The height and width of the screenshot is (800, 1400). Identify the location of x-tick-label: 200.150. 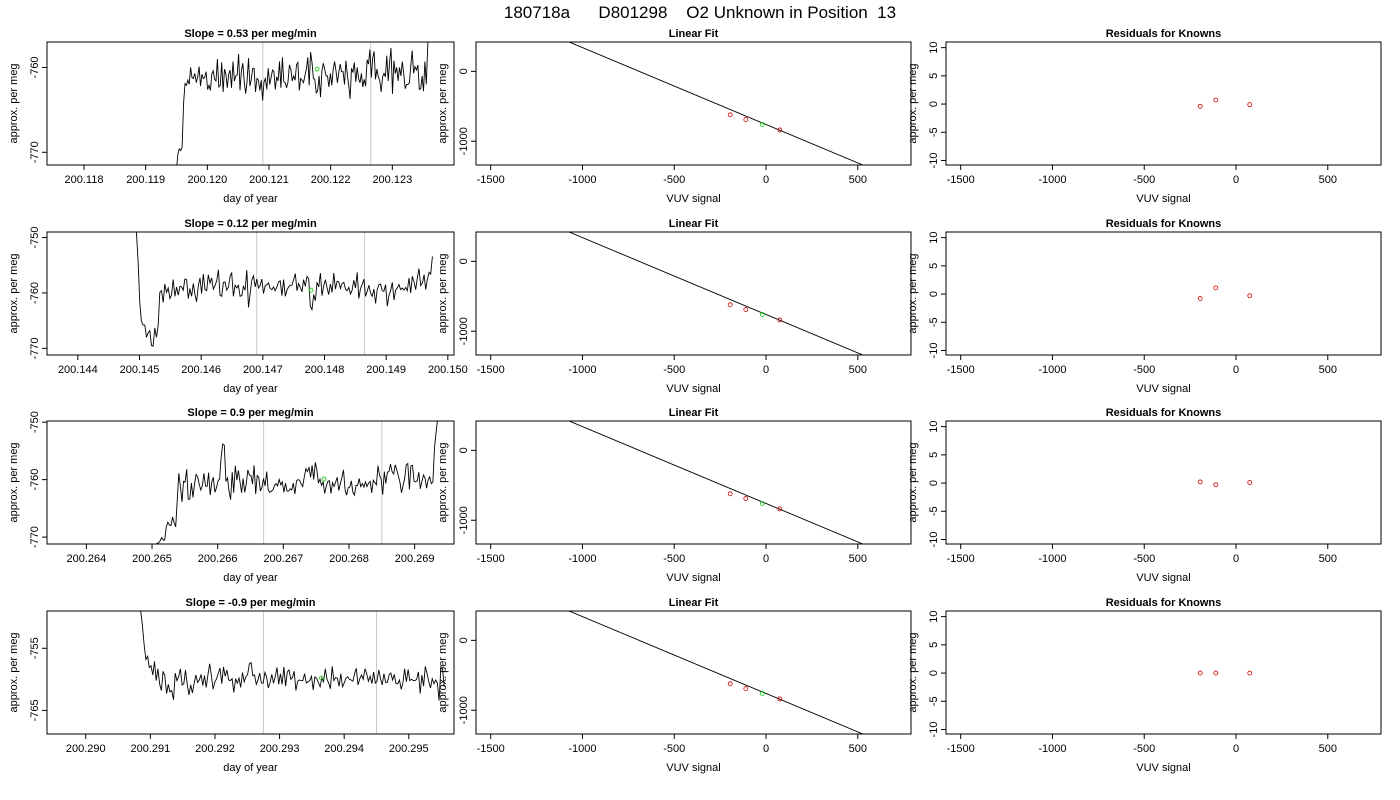
(448, 370).